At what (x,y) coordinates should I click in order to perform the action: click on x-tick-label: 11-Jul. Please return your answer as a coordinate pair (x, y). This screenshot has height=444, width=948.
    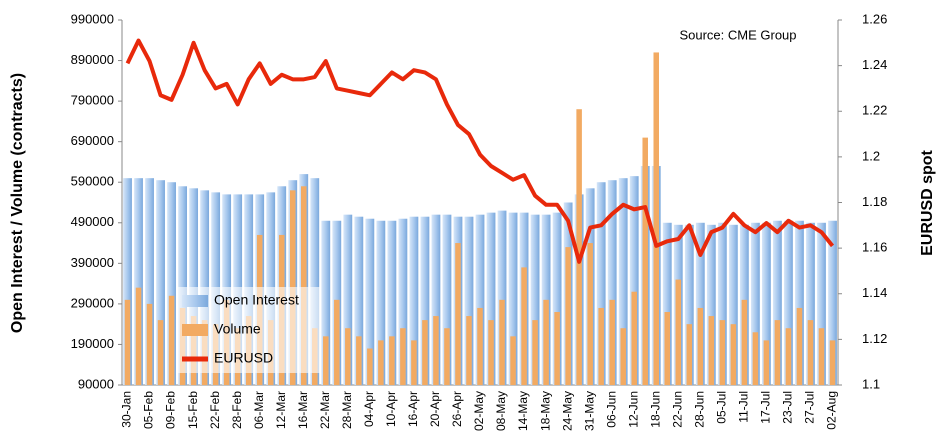
    Looking at the image, I should click on (744, 407).